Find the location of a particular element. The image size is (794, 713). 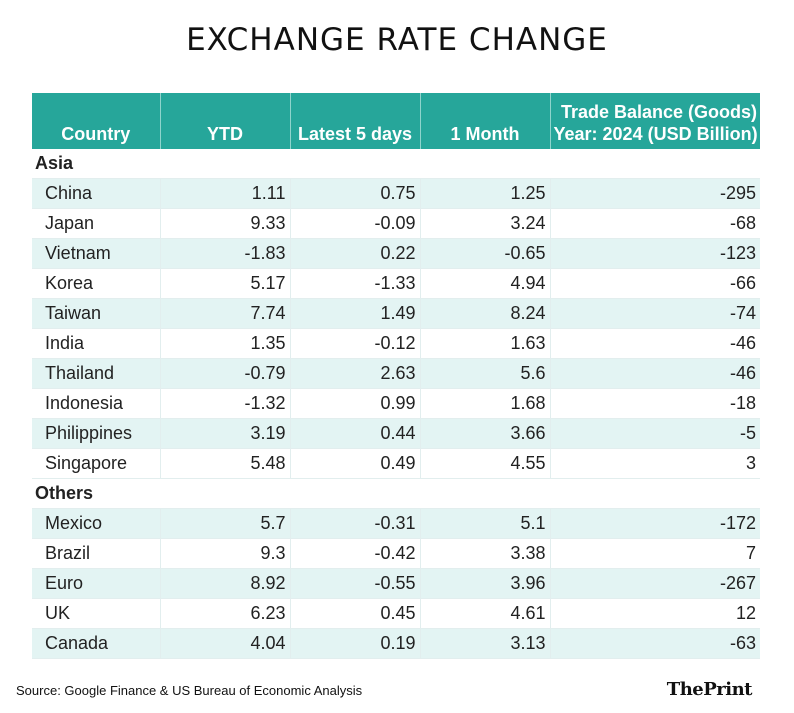

cell-trade-balance: 3 is located at coordinates (655, 463).